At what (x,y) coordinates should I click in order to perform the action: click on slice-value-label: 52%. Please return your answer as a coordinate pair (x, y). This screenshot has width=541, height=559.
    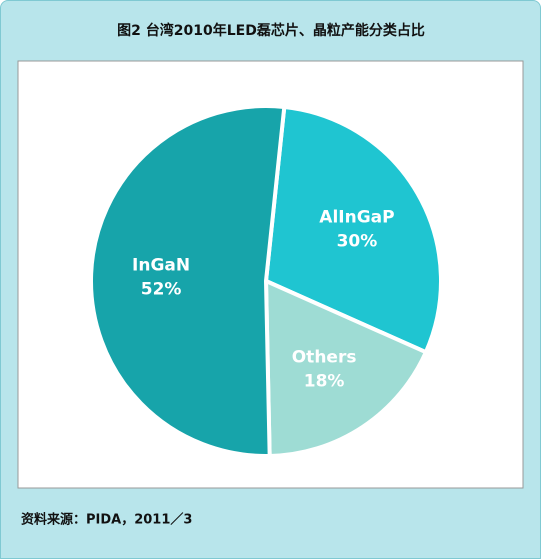
    Looking at the image, I should click on (161, 290).